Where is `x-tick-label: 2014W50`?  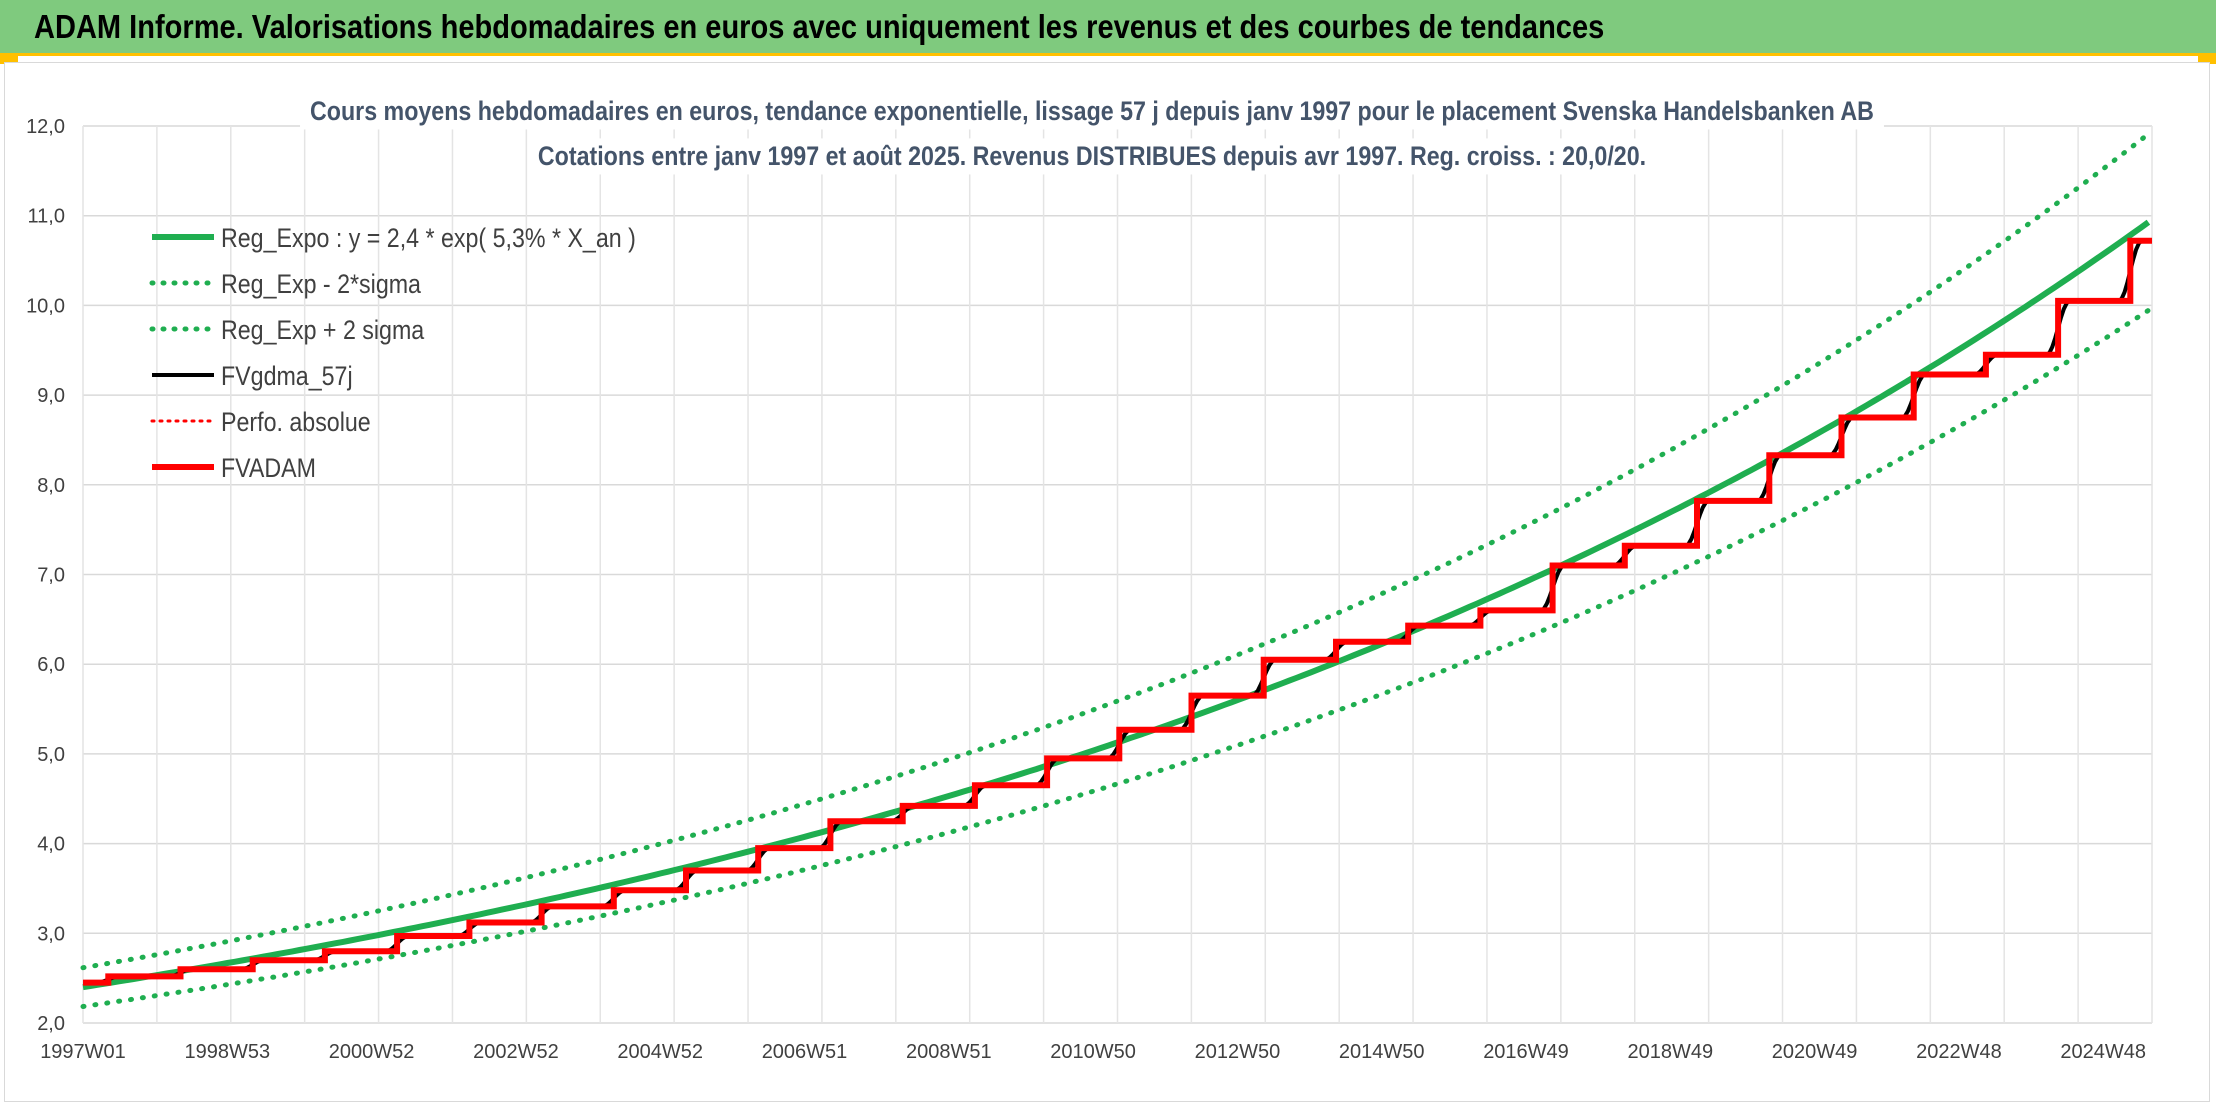 x-tick-label: 2014W50 is located at coordinates (1382, 1052).